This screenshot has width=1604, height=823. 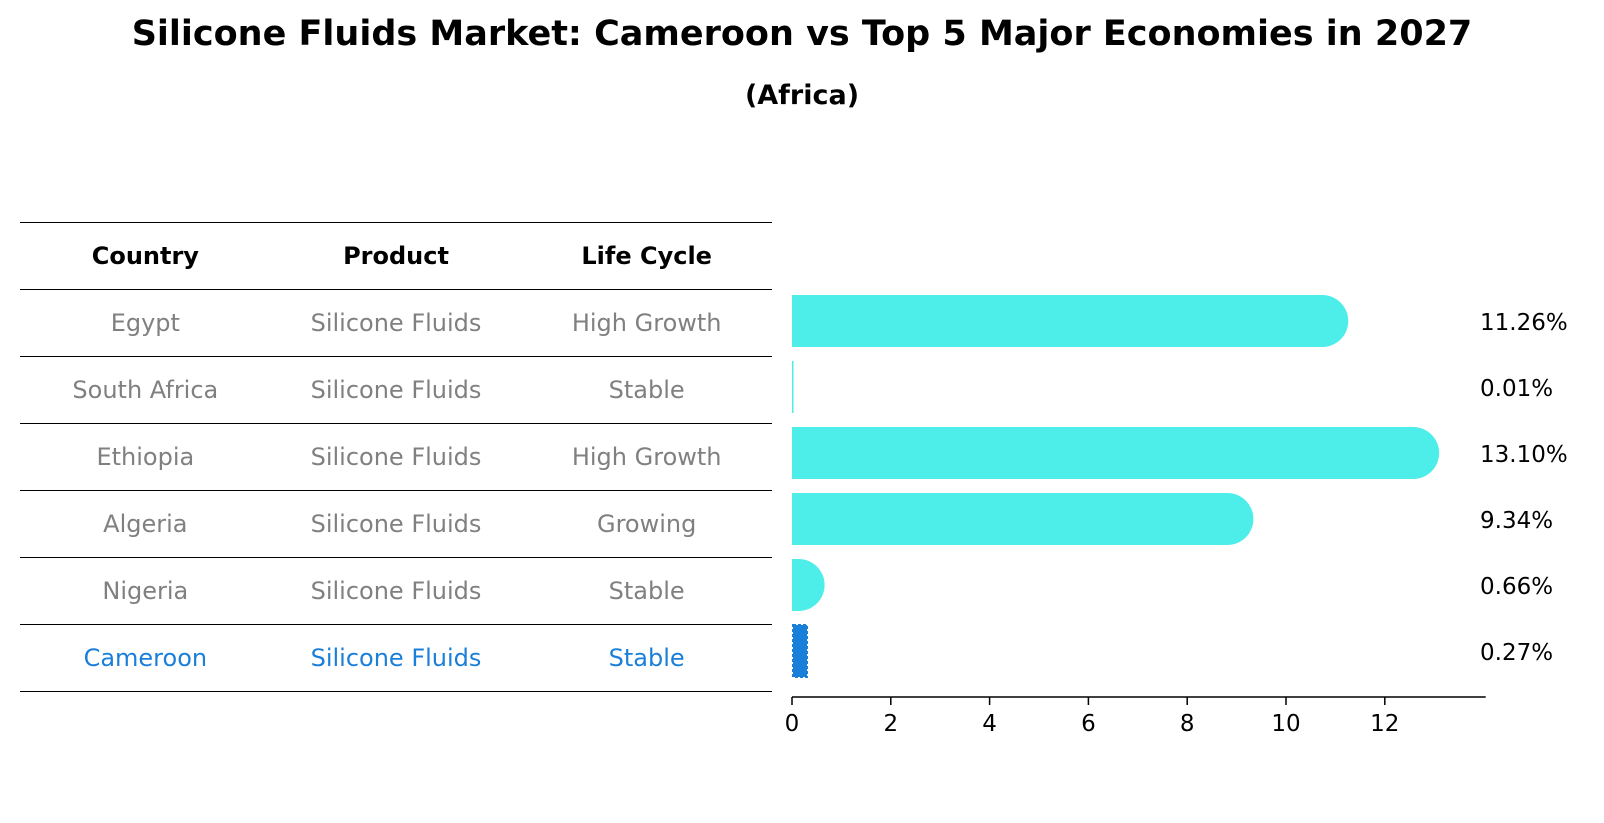 What do you see at coordinates (1088, 724) in the screenshot?
I see `x-tick-label: 6` at bounding box center [1088, 724].